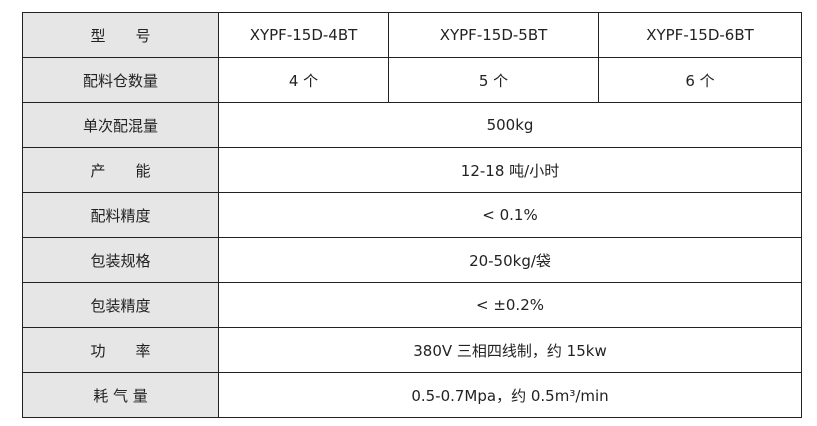 This screenshot has width=817, height=426. What do you see at coordinates (700, 80) in the screenshot?
I see `cell: 6 个` at bounding box center [700, 80].